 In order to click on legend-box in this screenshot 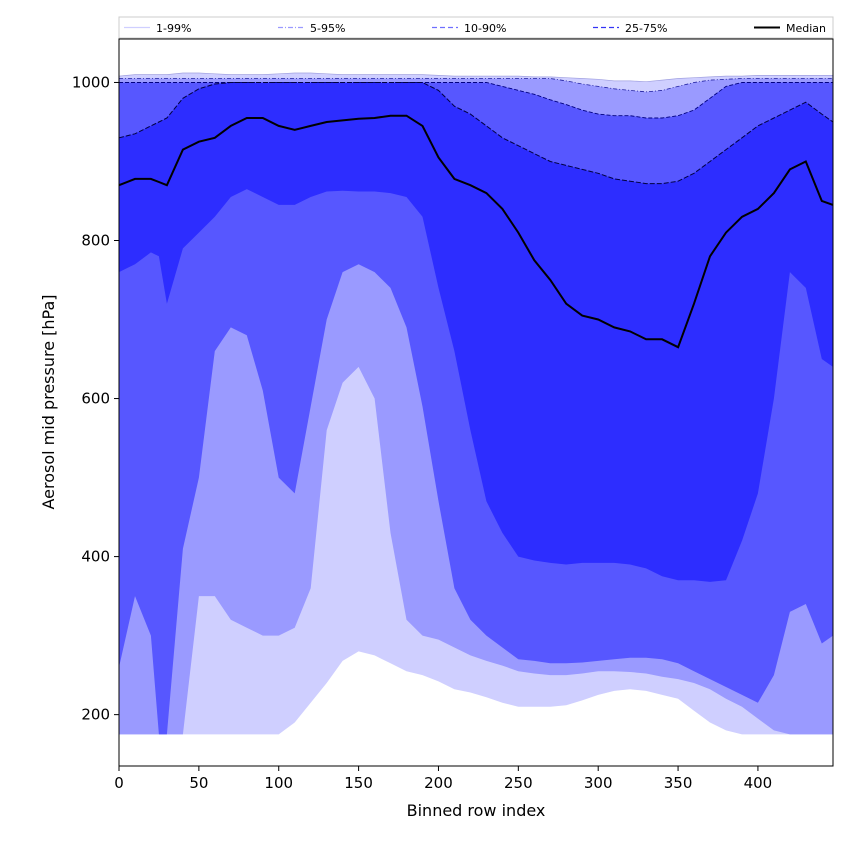, I will do `click(476, 27)`.